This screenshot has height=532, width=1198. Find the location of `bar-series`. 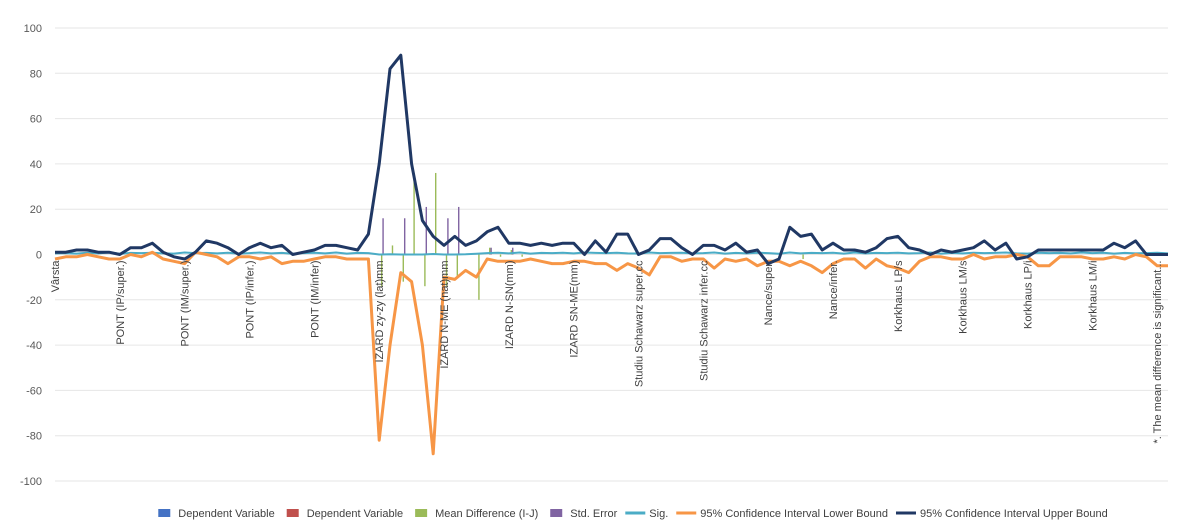

bar-series is located at coordinates (592, 236).